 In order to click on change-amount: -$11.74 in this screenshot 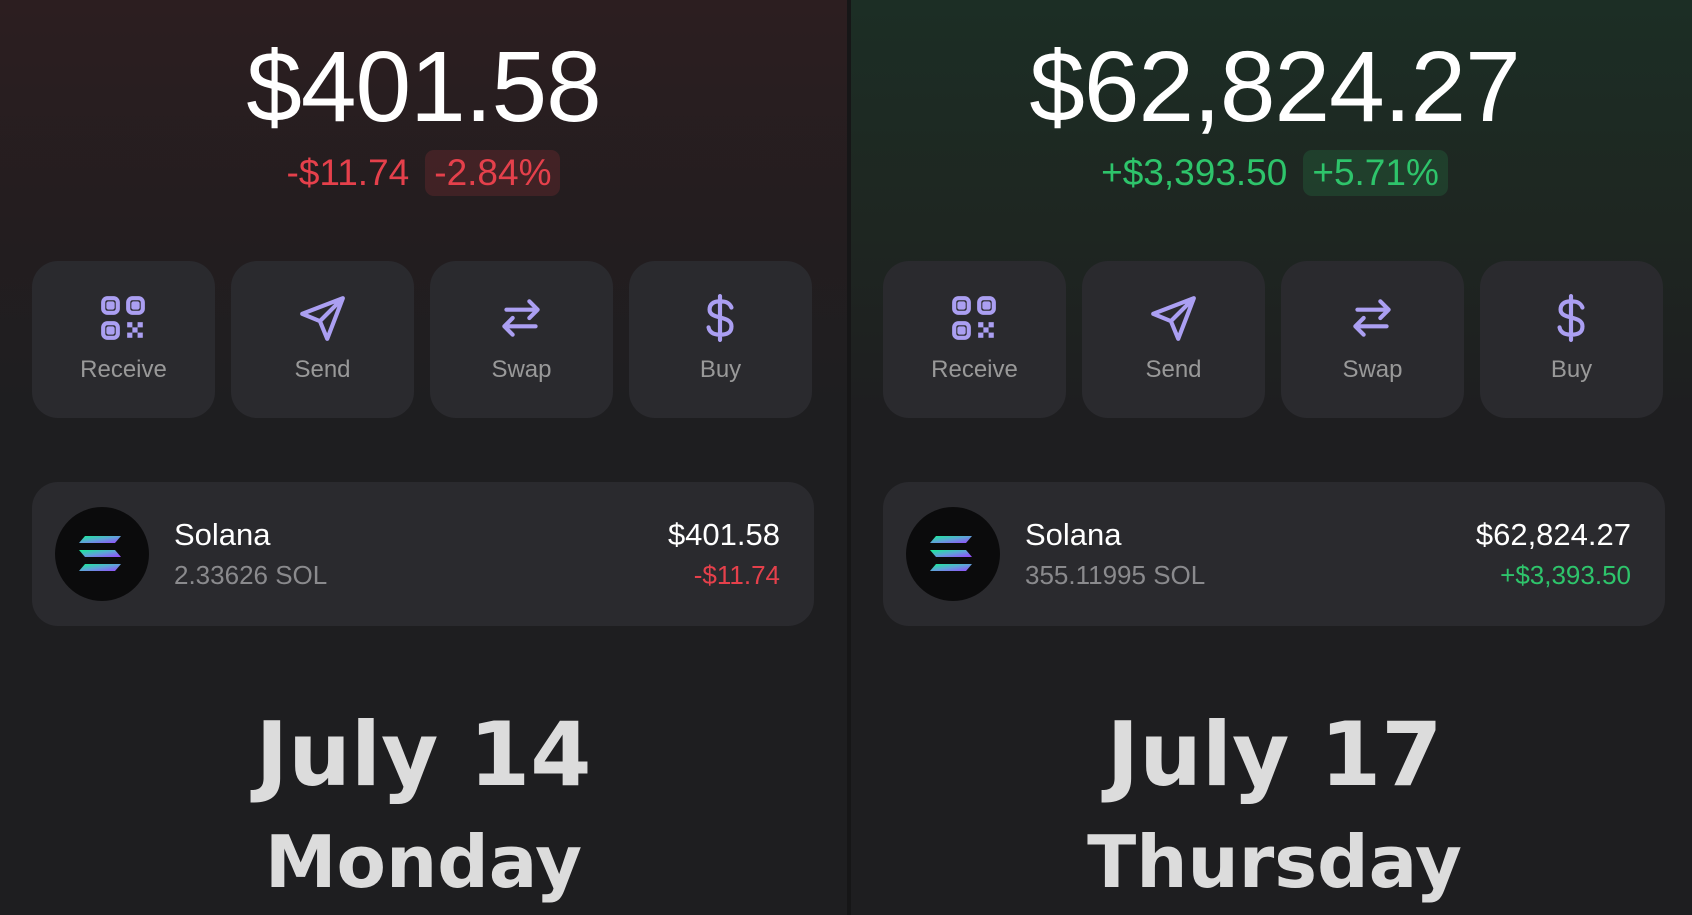, I will do `click(348, 172)`.